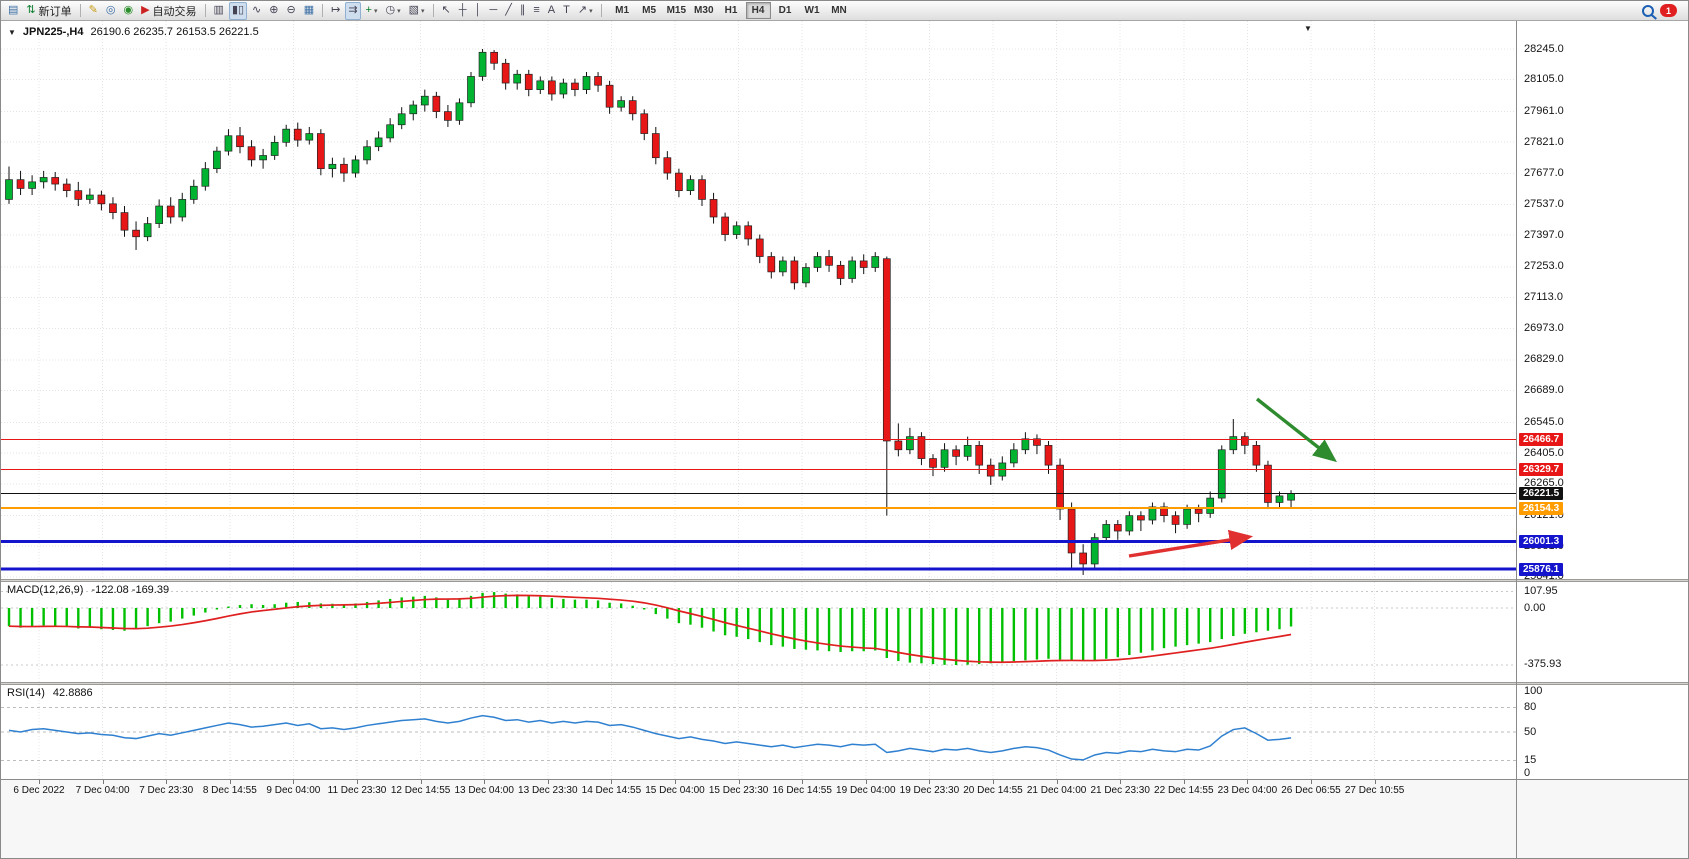 The width and height of the screenshot is (1689, 859). I want to click on rsi-pane, so click(758, 732).